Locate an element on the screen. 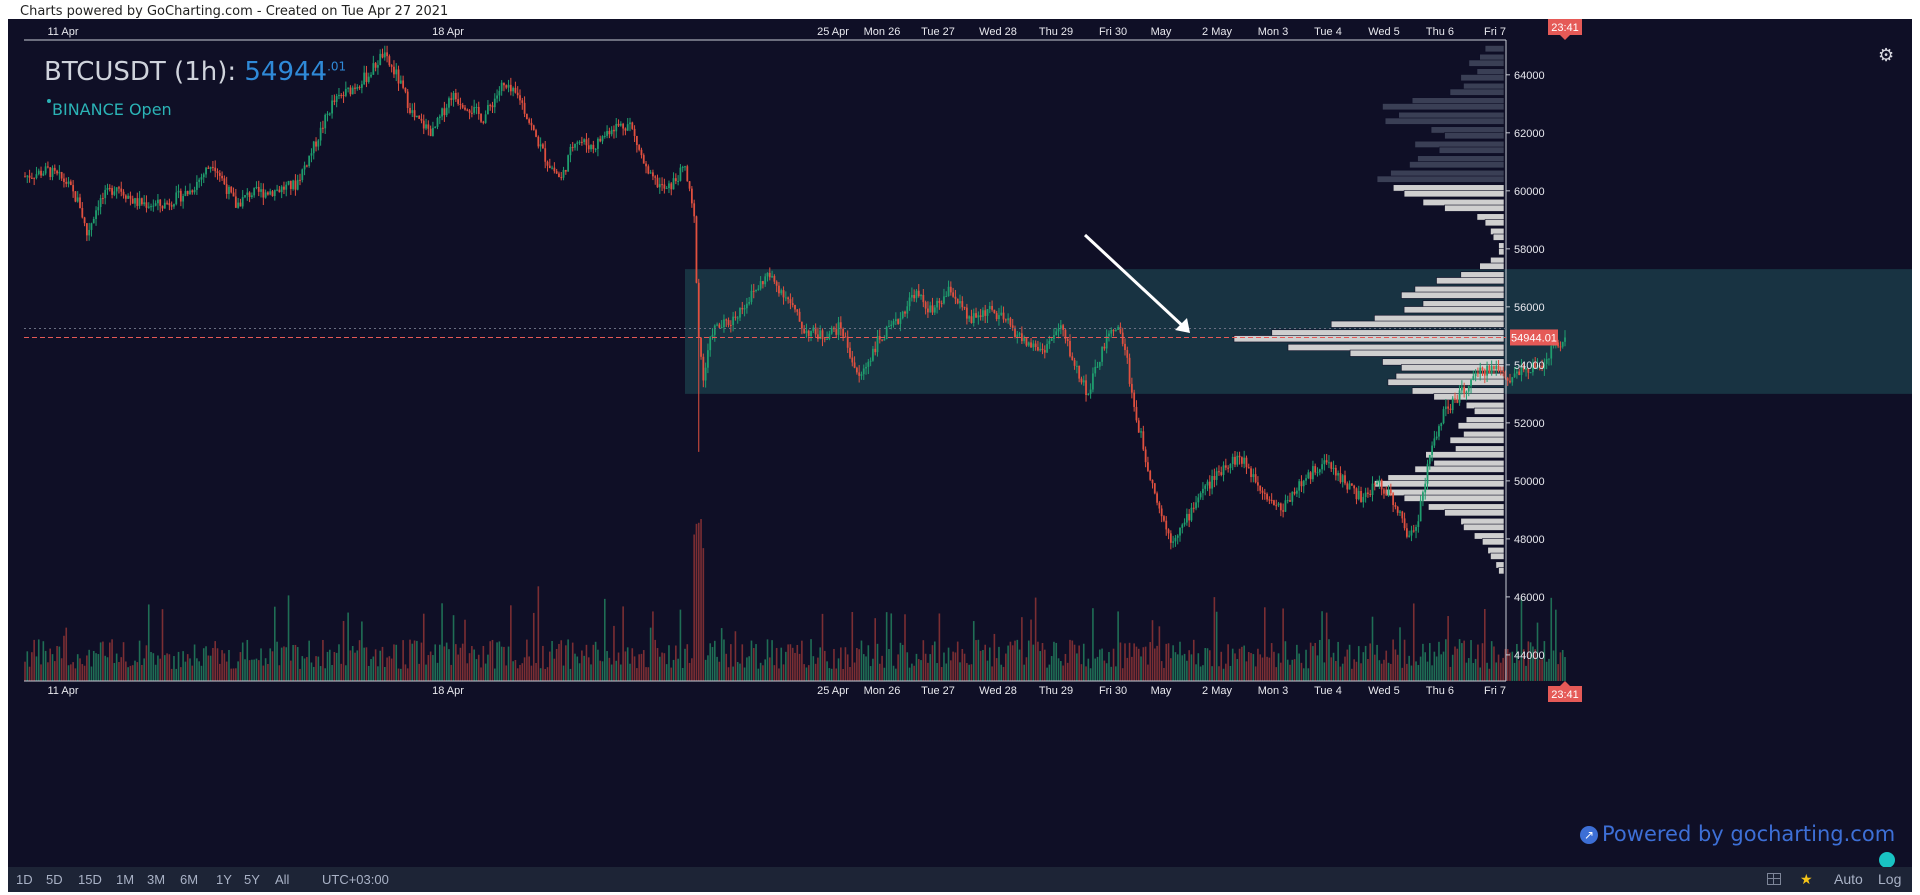  time-label-top-pointer is located at coordinates (1565, 37).